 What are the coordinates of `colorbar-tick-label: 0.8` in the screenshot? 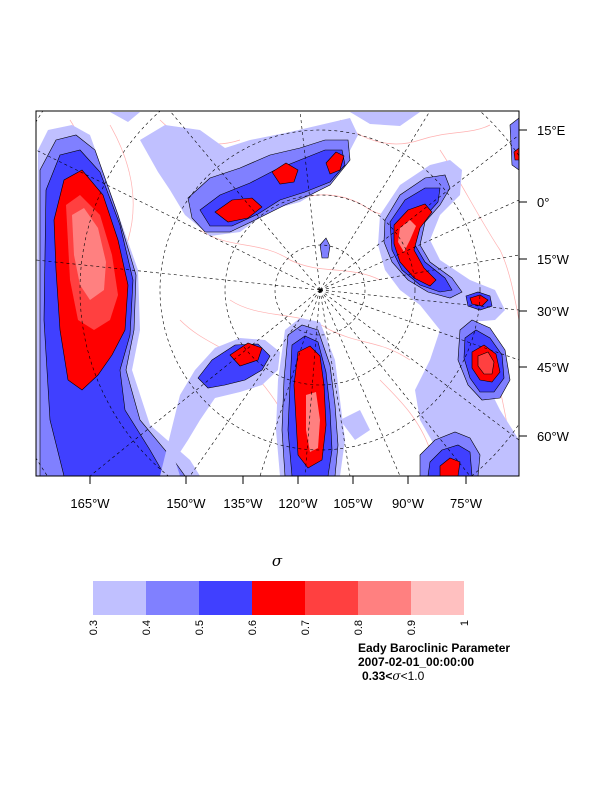 It's located at (359, 627).